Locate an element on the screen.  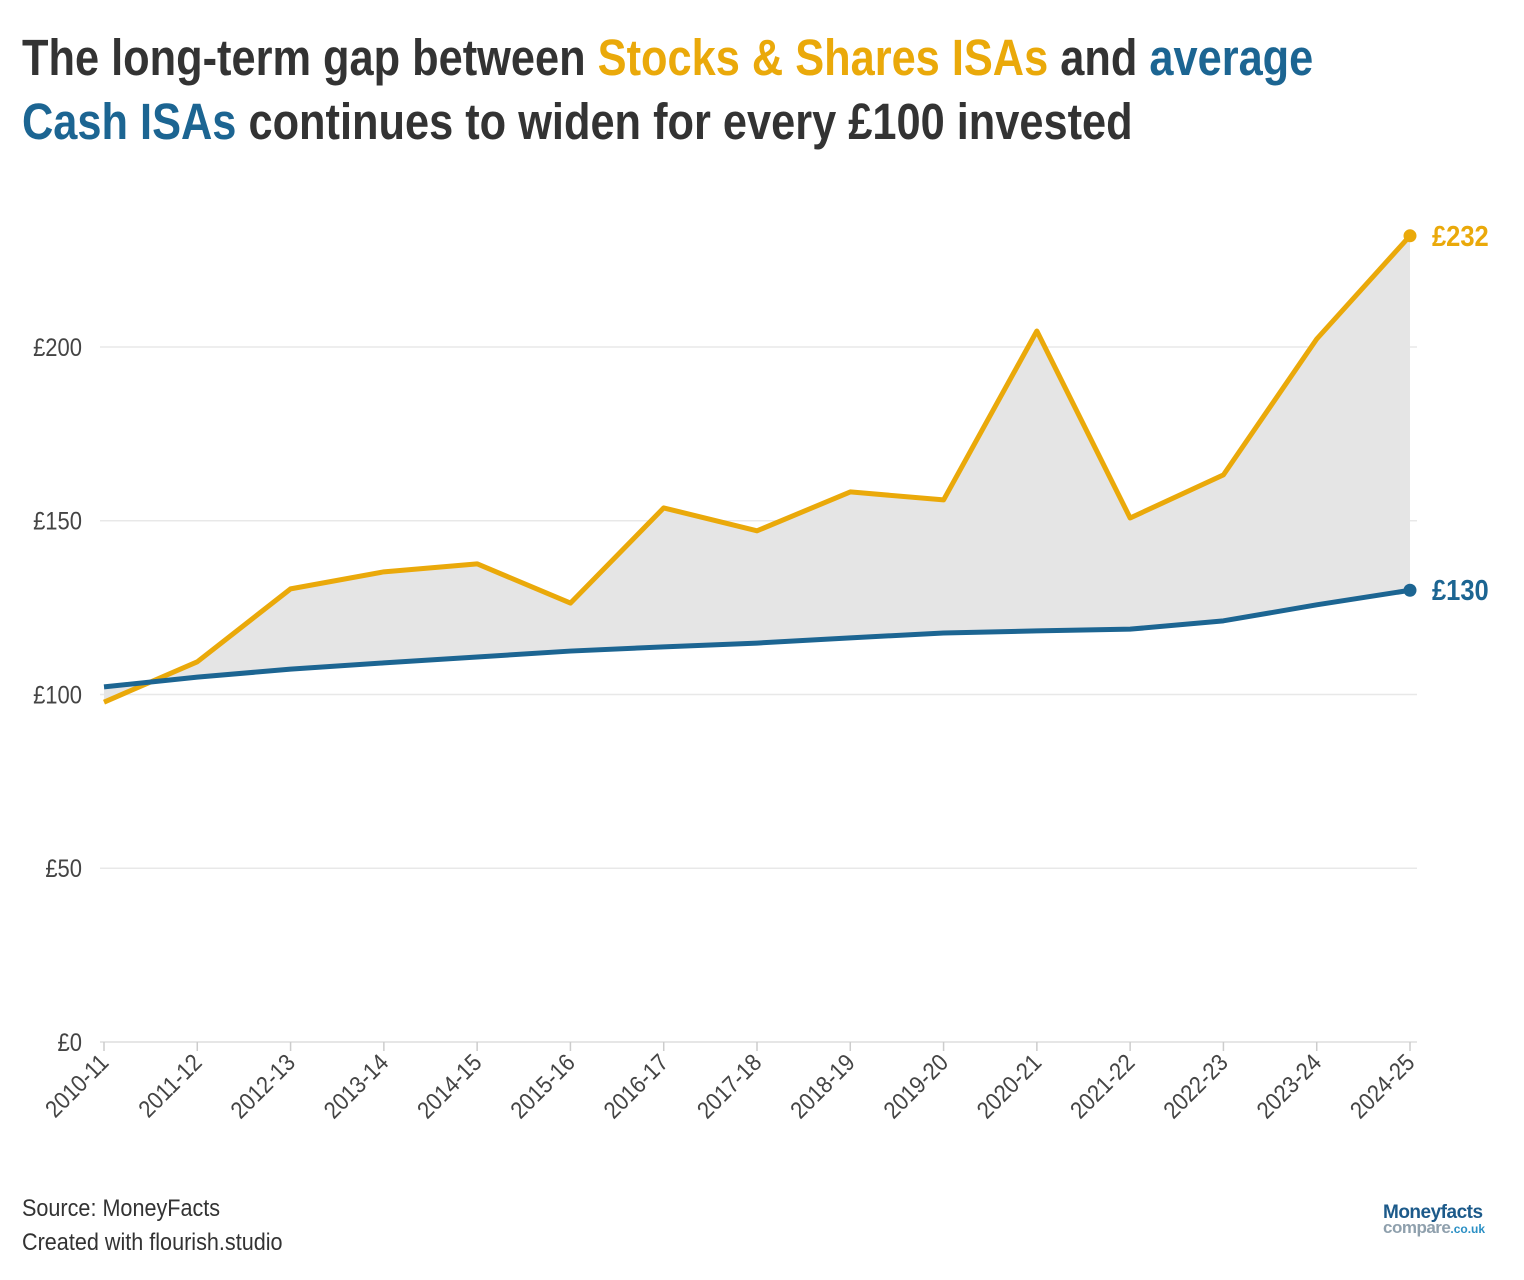
title-highlight-average: average is located at coordinates (1231, 57).